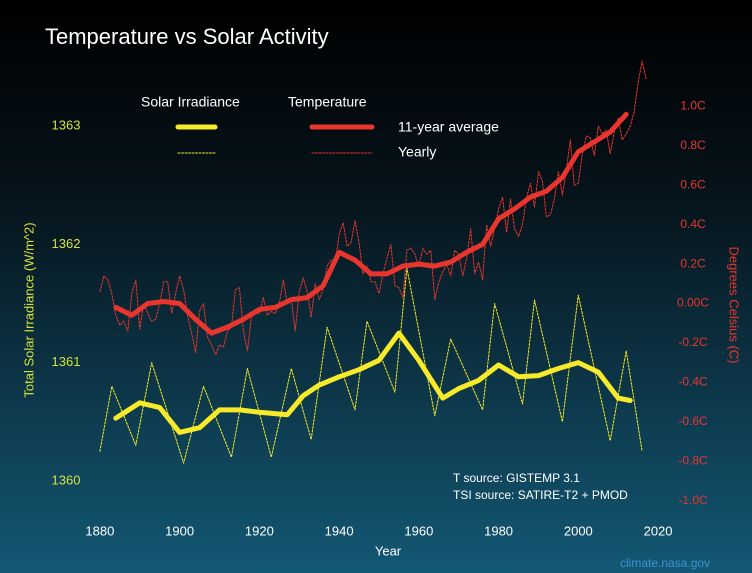 This screenshot has height=573, width=752. Describe the element at coordinates (693, 145) in the screenshot. I see `y2-tick-label: 0.8C` at that location.